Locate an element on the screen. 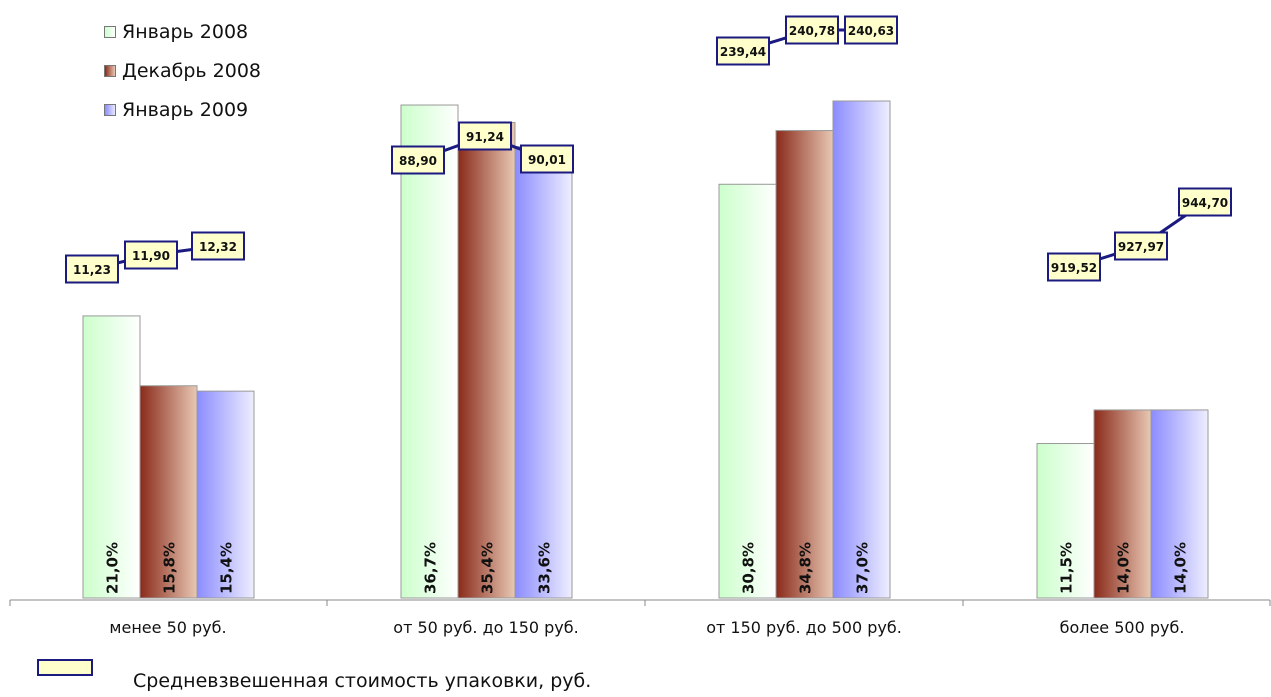 The height and width of the screenshot is (697, 1271). bar-s3-c1 is located at coordinates (225, 494).